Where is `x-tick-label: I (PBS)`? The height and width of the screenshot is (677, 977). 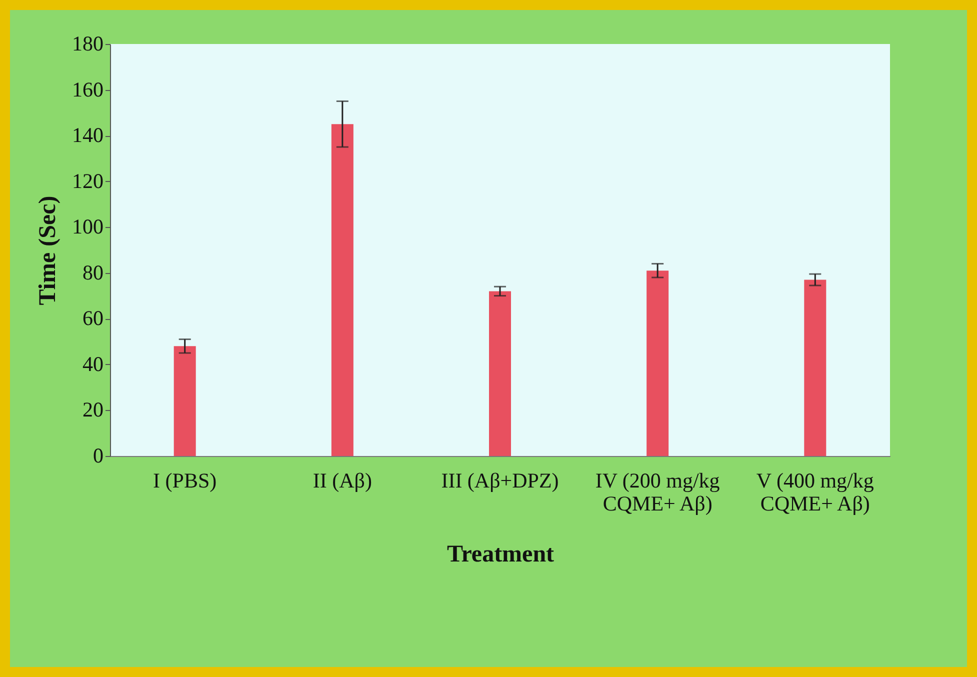
x-tick-label: I (PBS) is located at coordinates (185, 480).